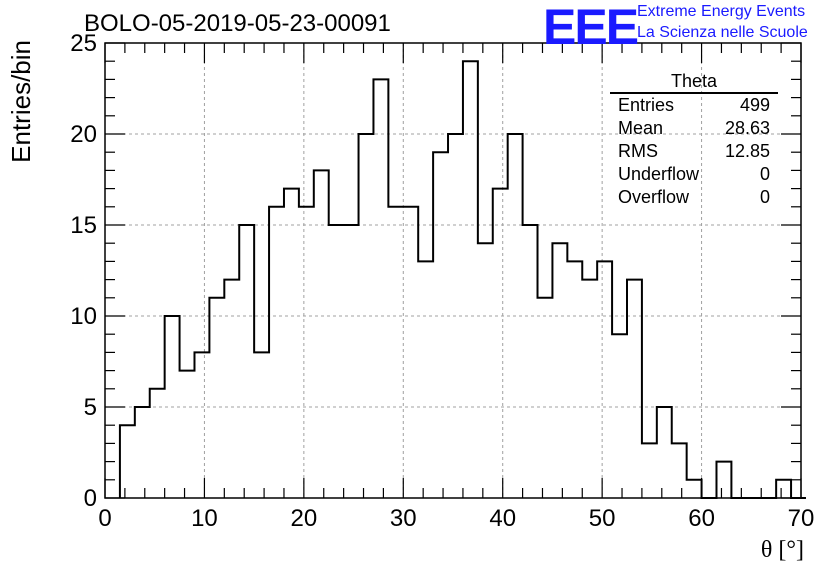 This screenshot has height=572, width=836. I want to click on x-tick-label: 0, so click(104, 518).